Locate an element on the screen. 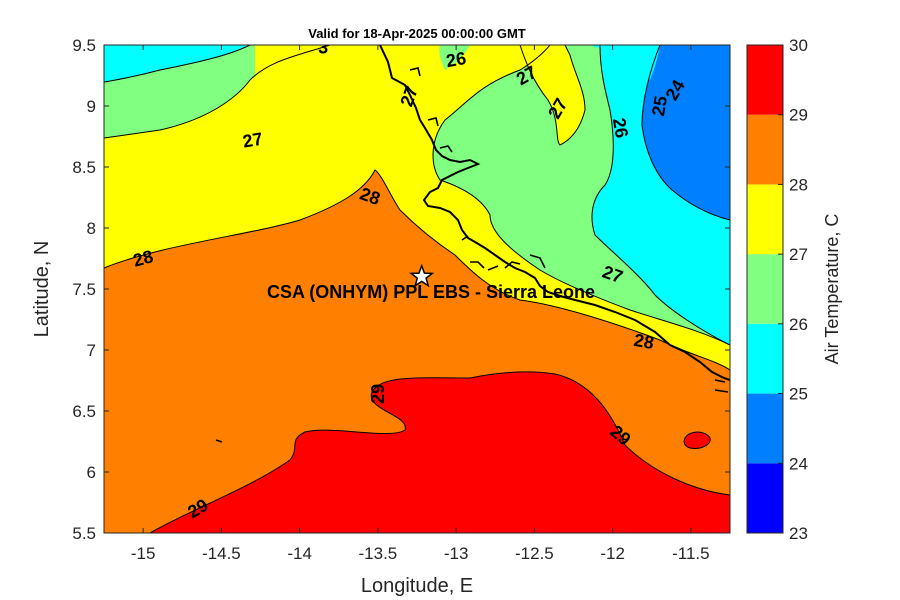 This screenshot has height=600, width=900. map-title: Valid for 18-Apr-2025 00:00:00 GMT is located at coordinates (417, 33).